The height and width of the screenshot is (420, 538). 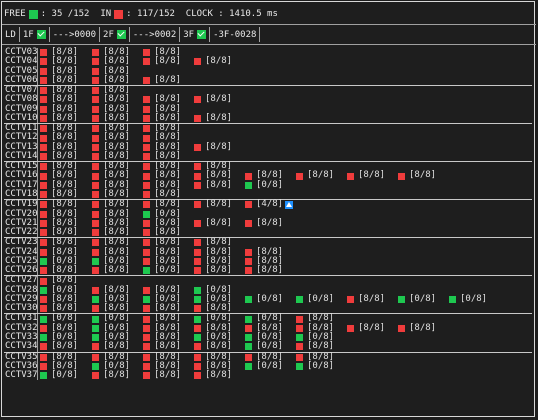 I want to click on slot-cell: [4/8], so click(x=269, y=204).